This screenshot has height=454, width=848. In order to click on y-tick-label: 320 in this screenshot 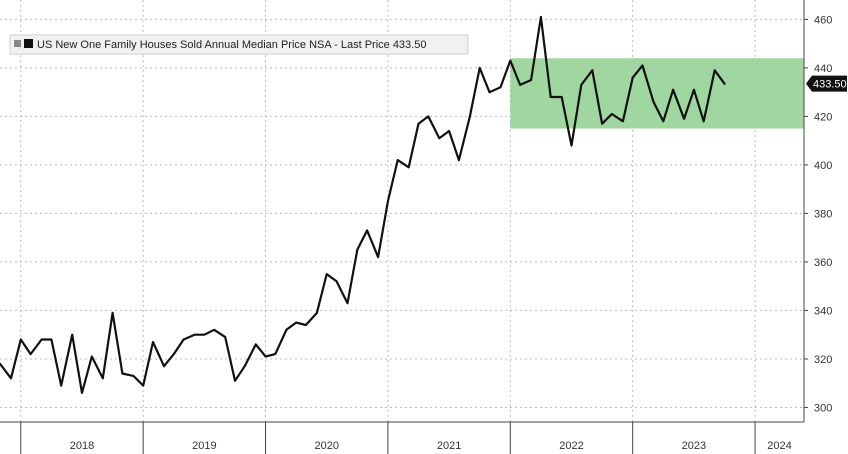, I will do `click(823, 360)`.